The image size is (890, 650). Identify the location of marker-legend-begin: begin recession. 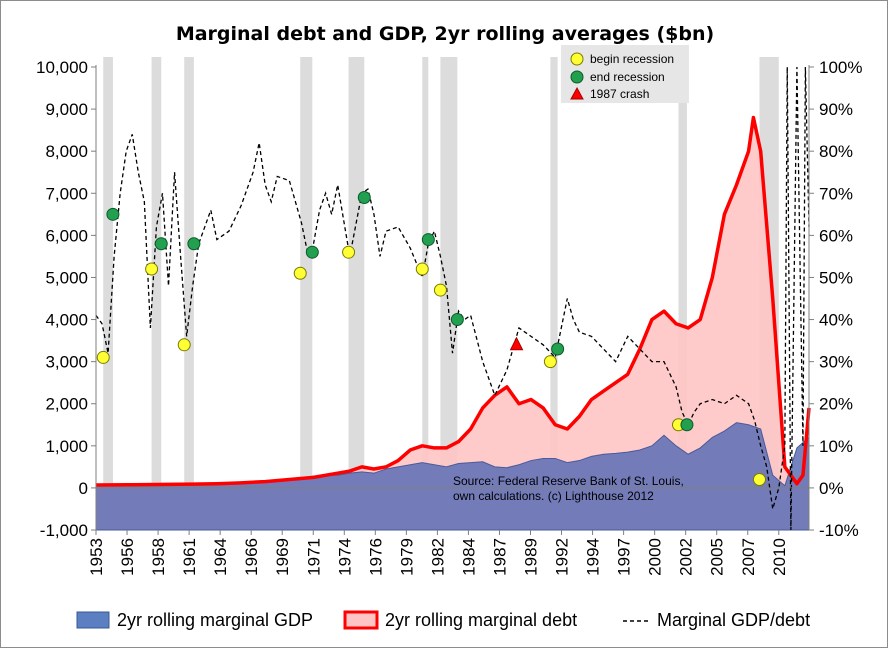
(632, 59).